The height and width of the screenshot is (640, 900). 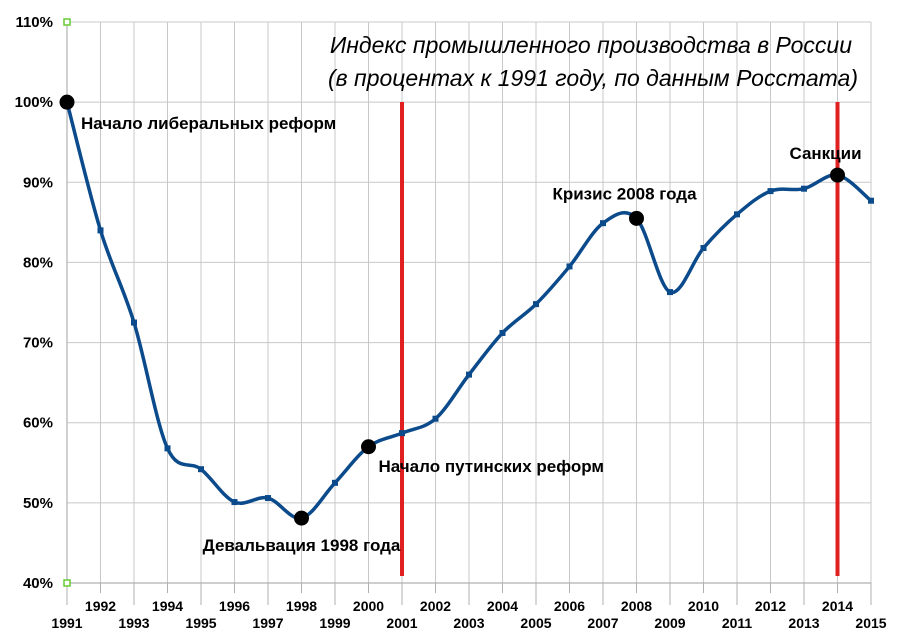 What do you see at coordinates (301, 606) in the screenshot?
I see `x-tick-label: 1998` at bounding box center [301, 606].